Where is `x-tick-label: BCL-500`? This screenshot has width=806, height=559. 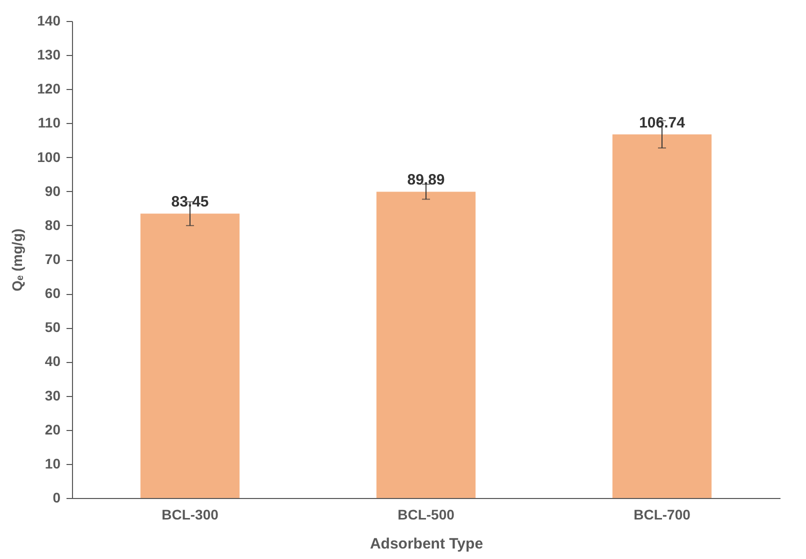 x-tick-label: BCL-500 is located at coordinates (426, 514).